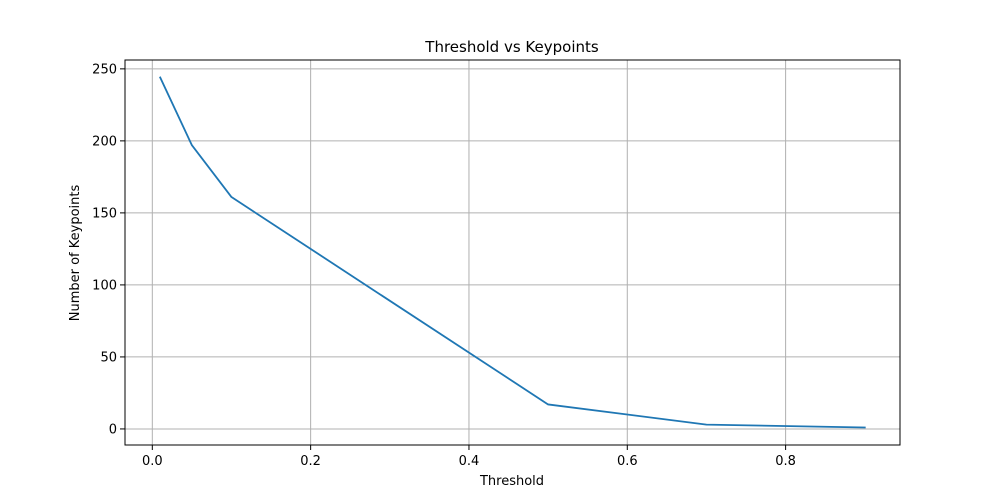  Describe the element at coordinates (113, 429) in the screenshot. I see `y-tick-label: 0` at that location.